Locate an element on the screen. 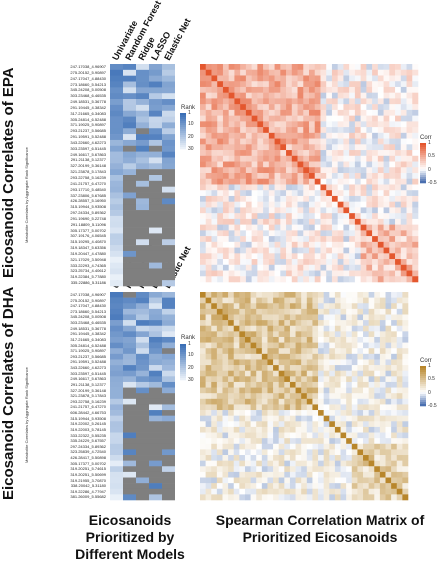 Image resolution: width=446 pixels, height=563 pixels. dha-rank-legend-swatch is located at coordinates (183, 373).